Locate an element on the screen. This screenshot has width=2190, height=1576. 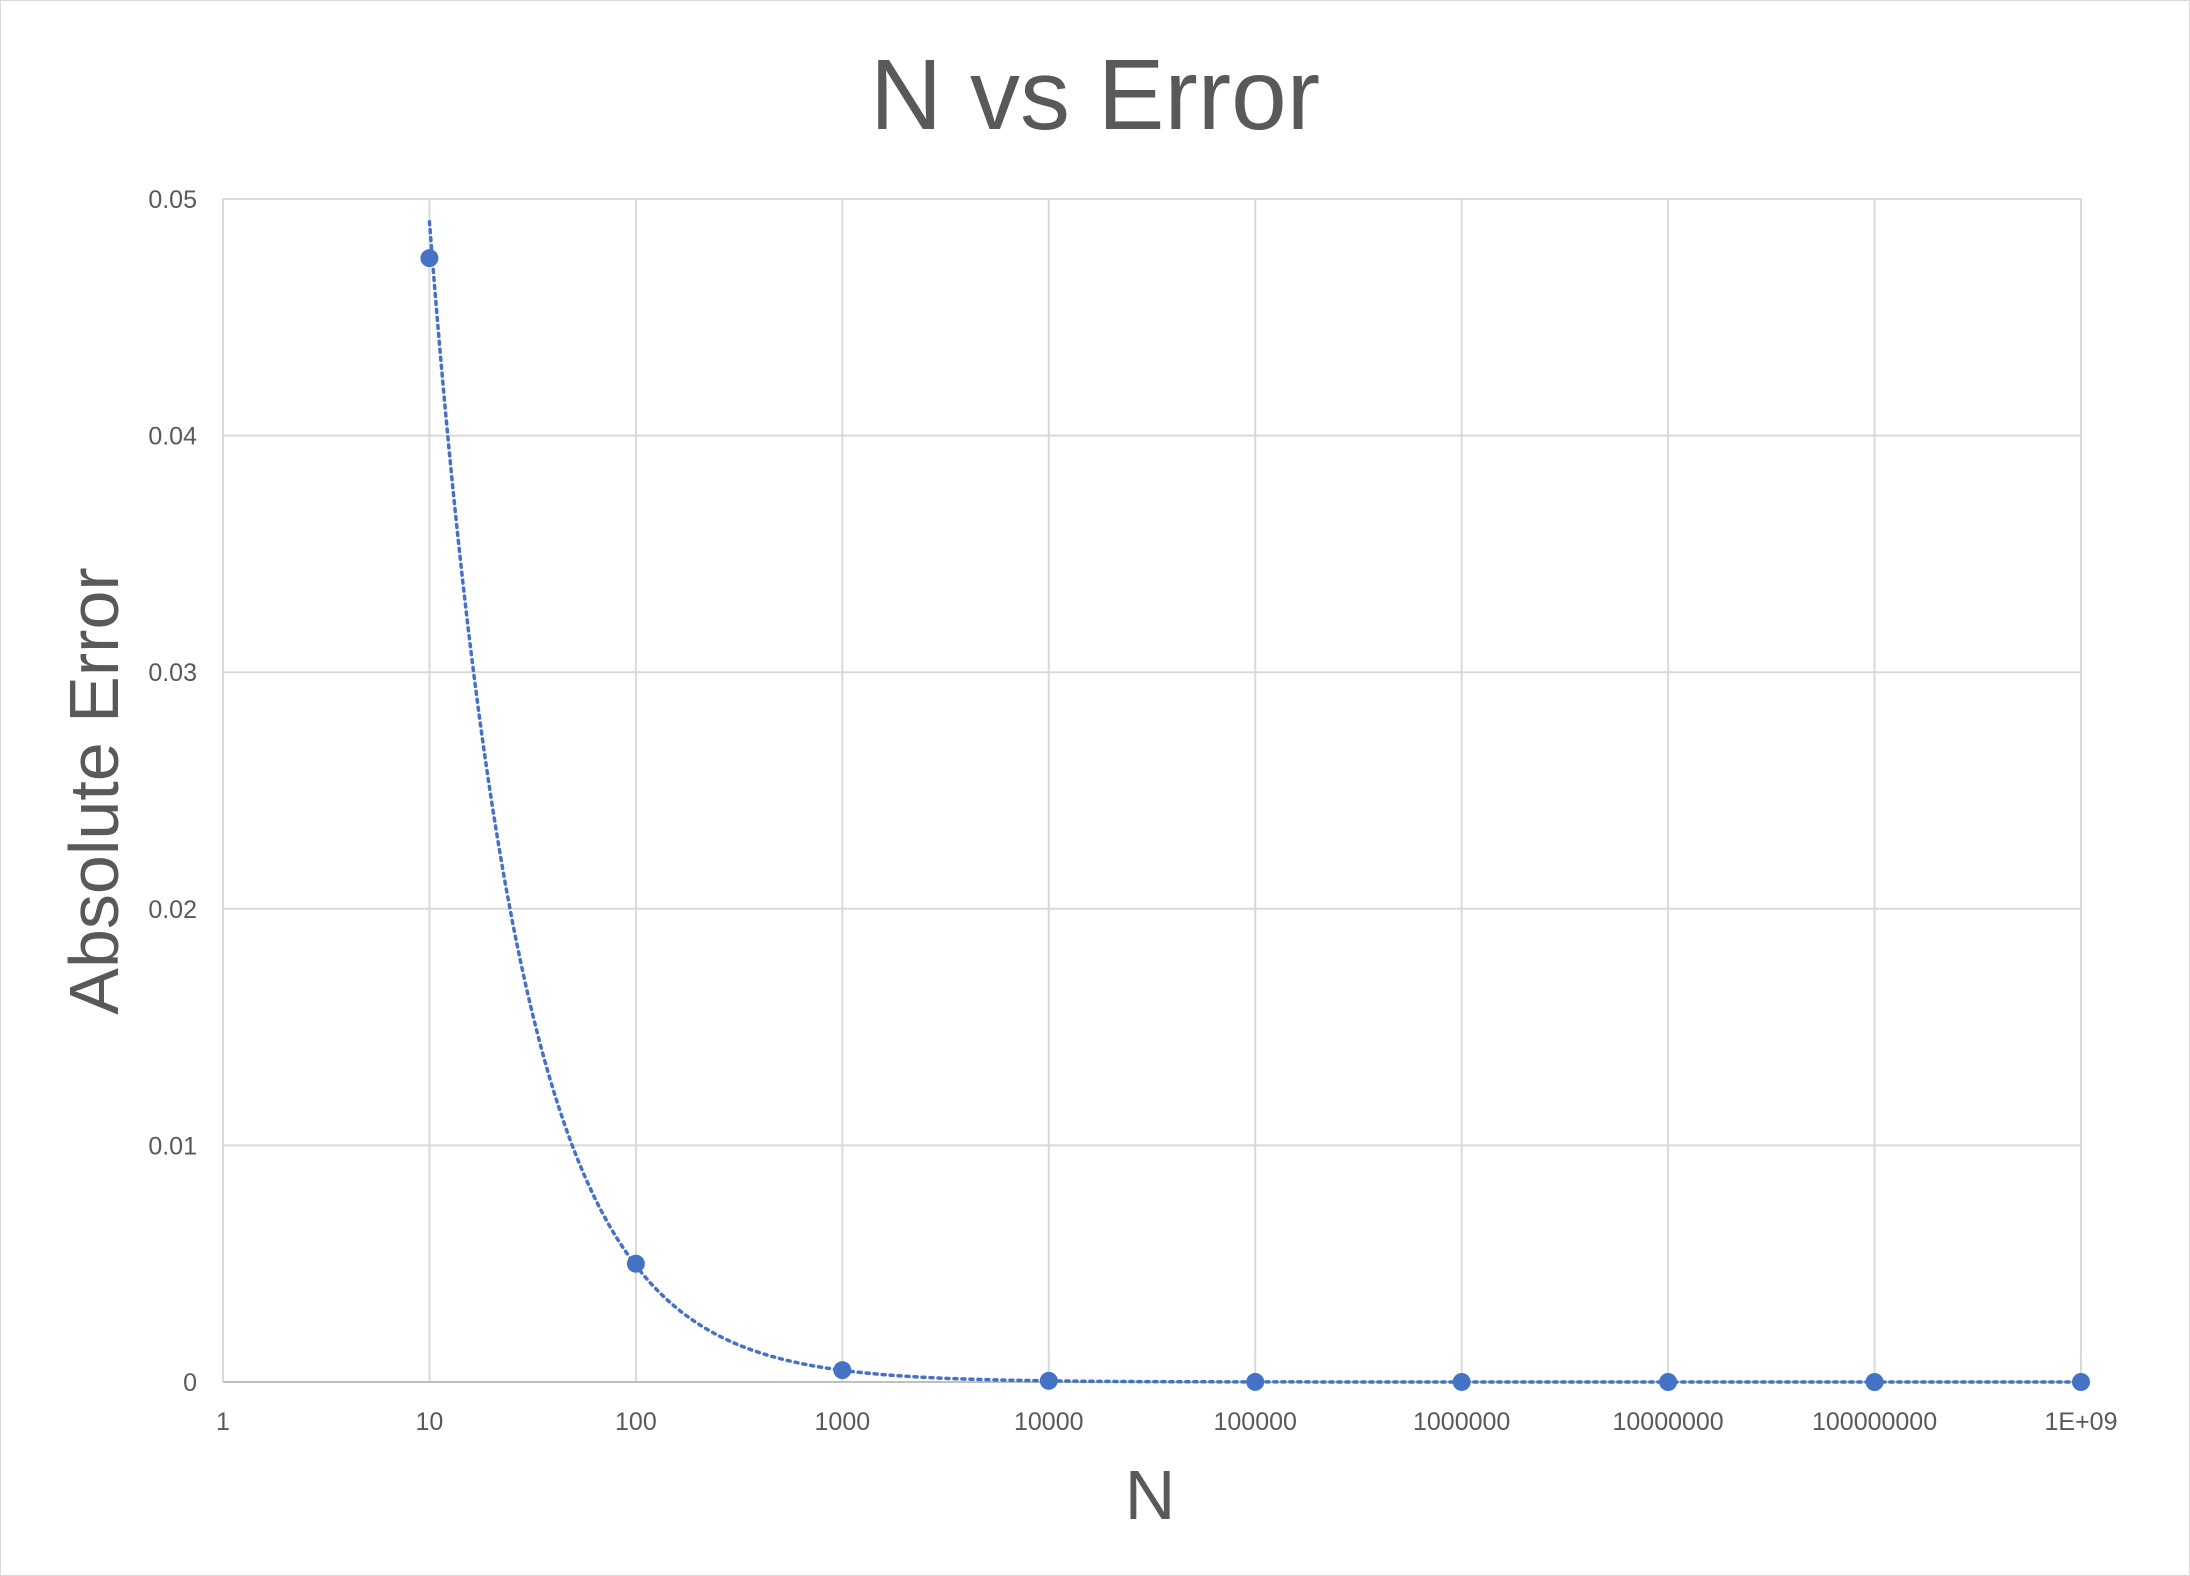
x-tick-label: 100000000 is located at coordinates (1874, 1422).